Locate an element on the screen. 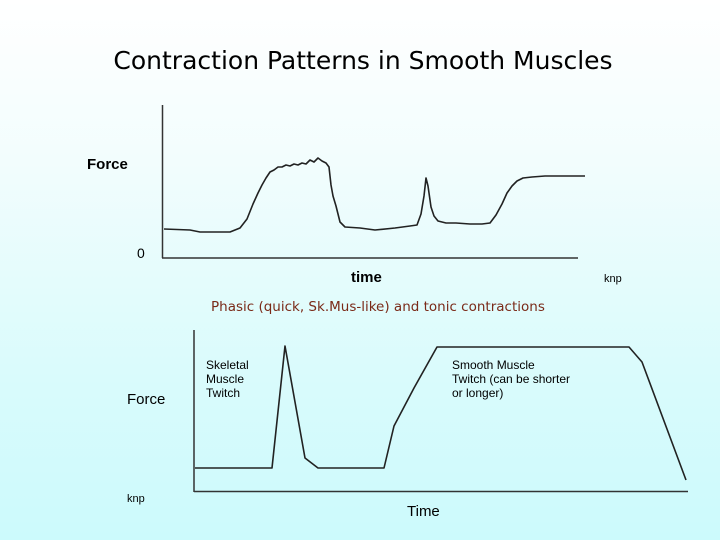 This screenshot has height=540, width=720. top-credit-label: knp is located at coordinates (613, 279).